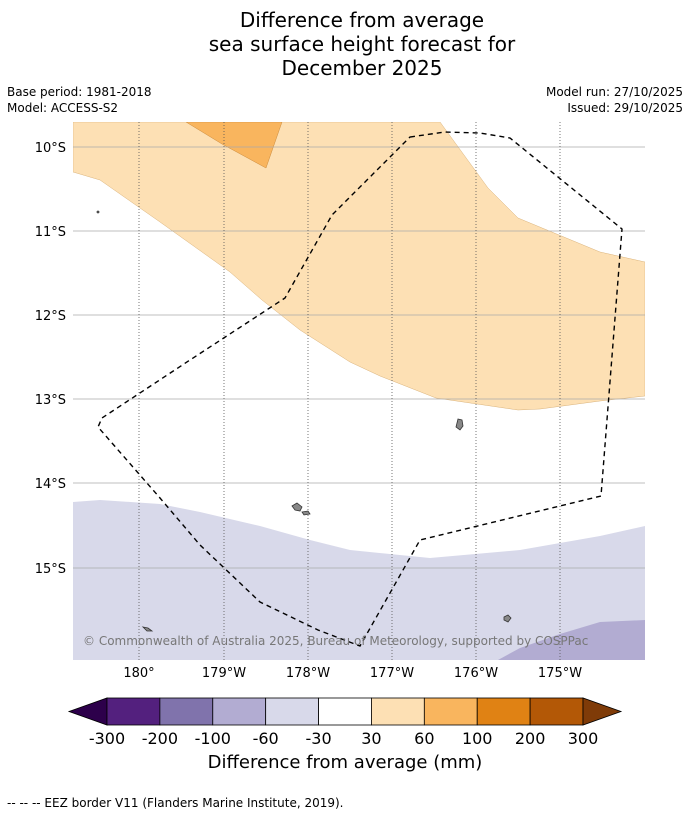 Image resolution: width=690 pixels, height=816 pixels. I want to click on lon-label: 180°, so click(138, 673).